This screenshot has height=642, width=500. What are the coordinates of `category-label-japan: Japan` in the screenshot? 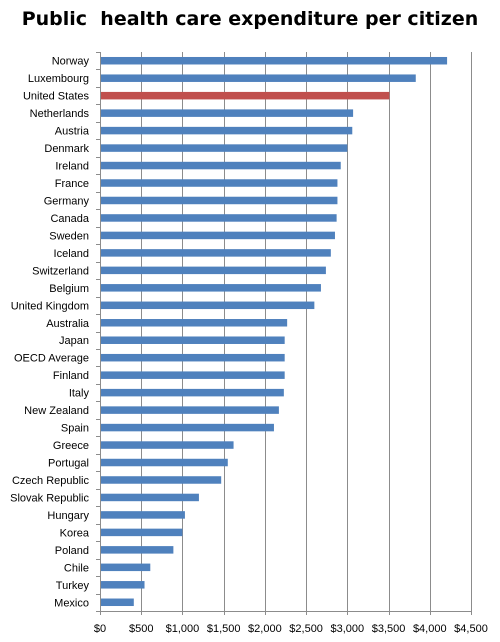 It's located at (74, 341).